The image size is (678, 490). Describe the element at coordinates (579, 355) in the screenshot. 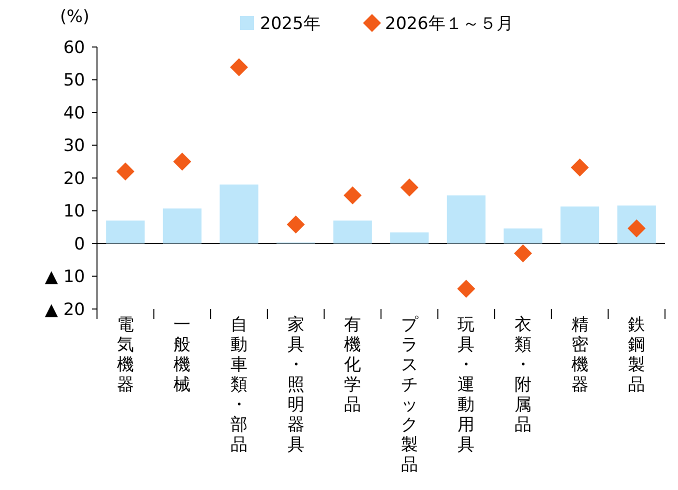

I see `x-tick-label: 精密機器` at that location.